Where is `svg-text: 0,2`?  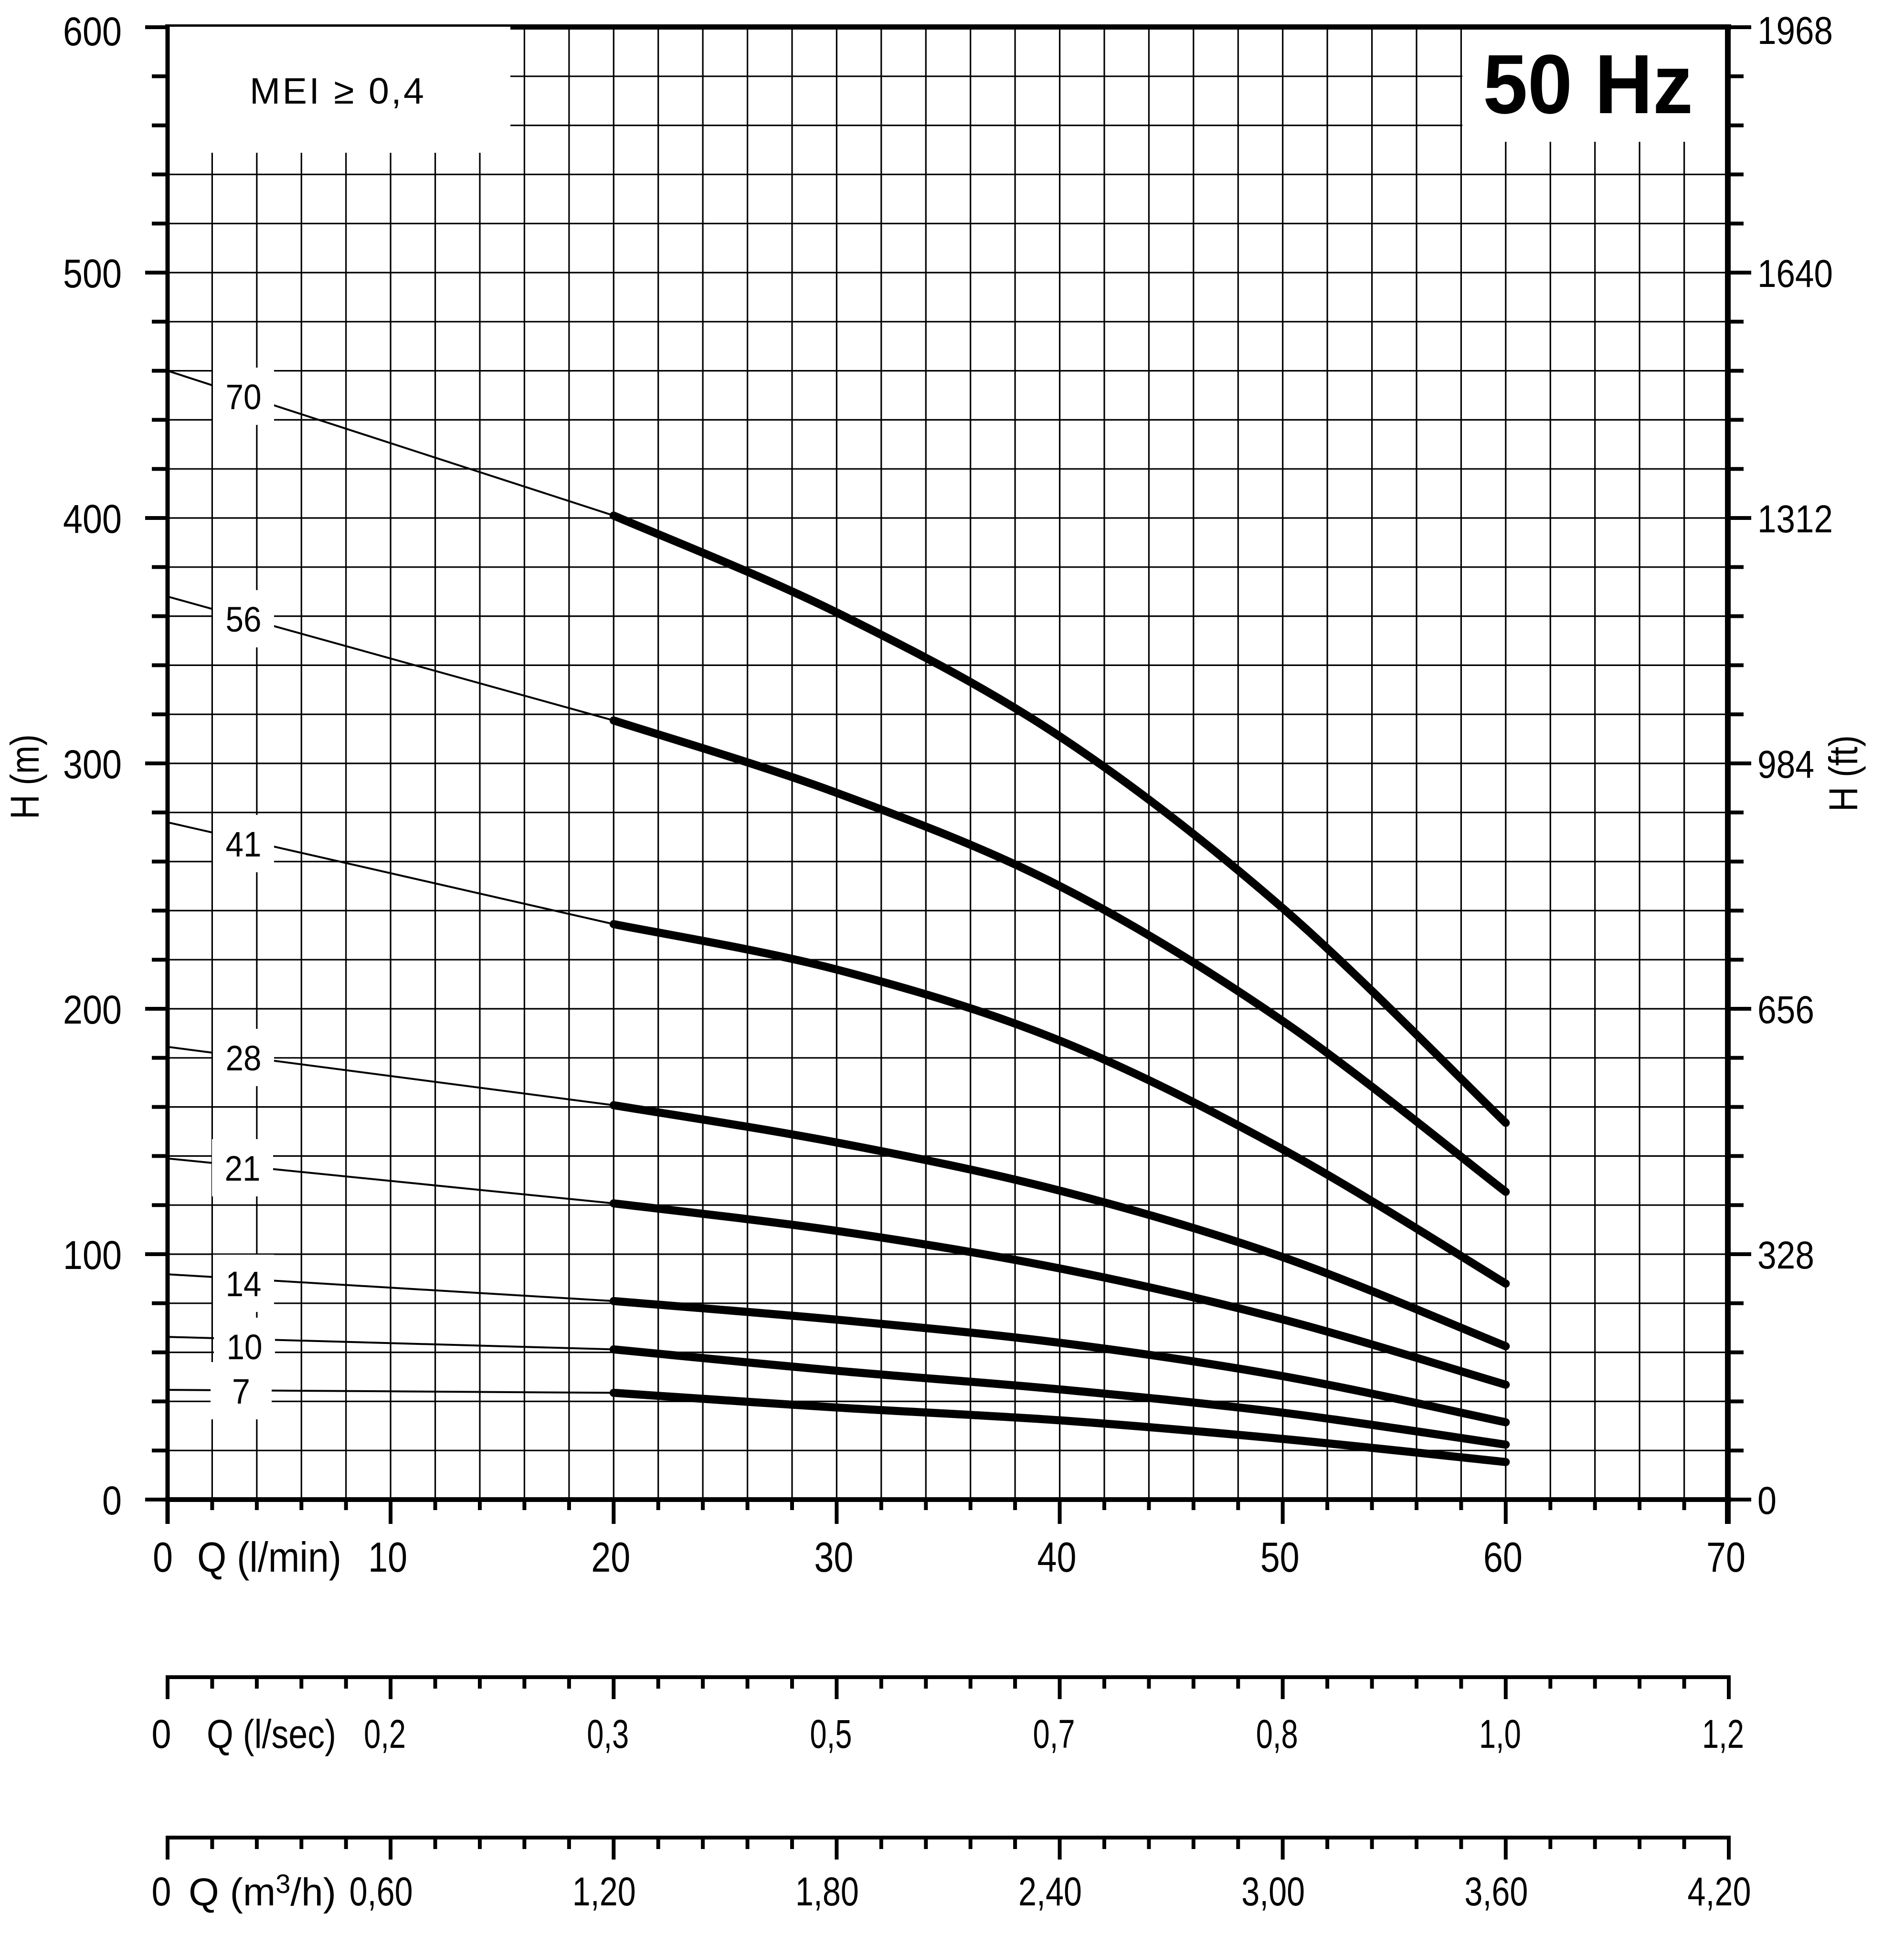 svg-text: 0,2 is located at coordinates (385, 1734).